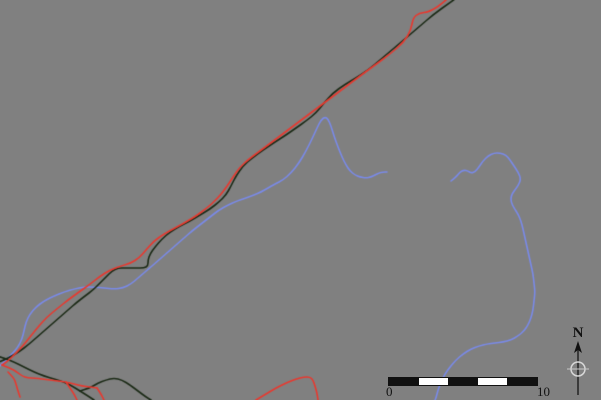 The width and height of the screenshot is (601, 400). Describe the element at coordinates (578, 333) in the screenshot. I see `compass-north-label: N` at that location.